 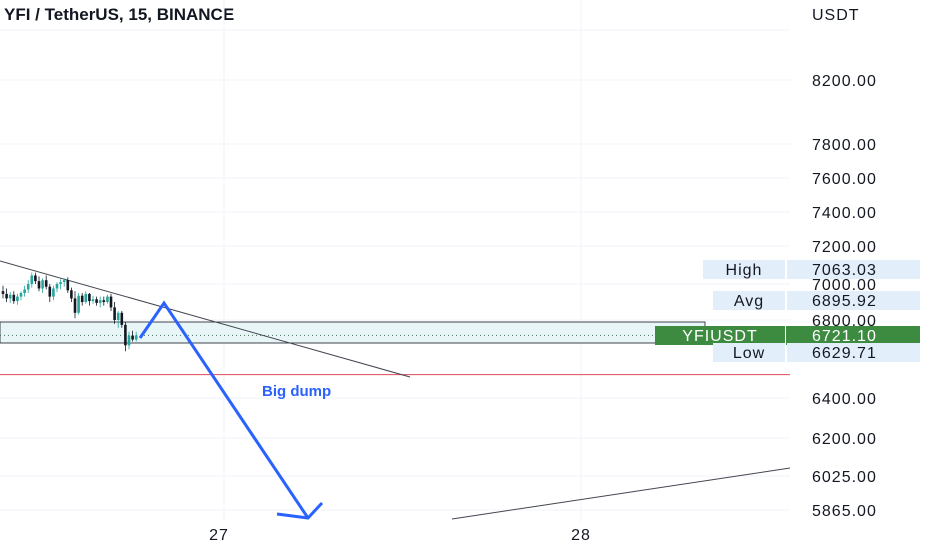 I want to click on descending-trendline, so click(x=205, y=319).